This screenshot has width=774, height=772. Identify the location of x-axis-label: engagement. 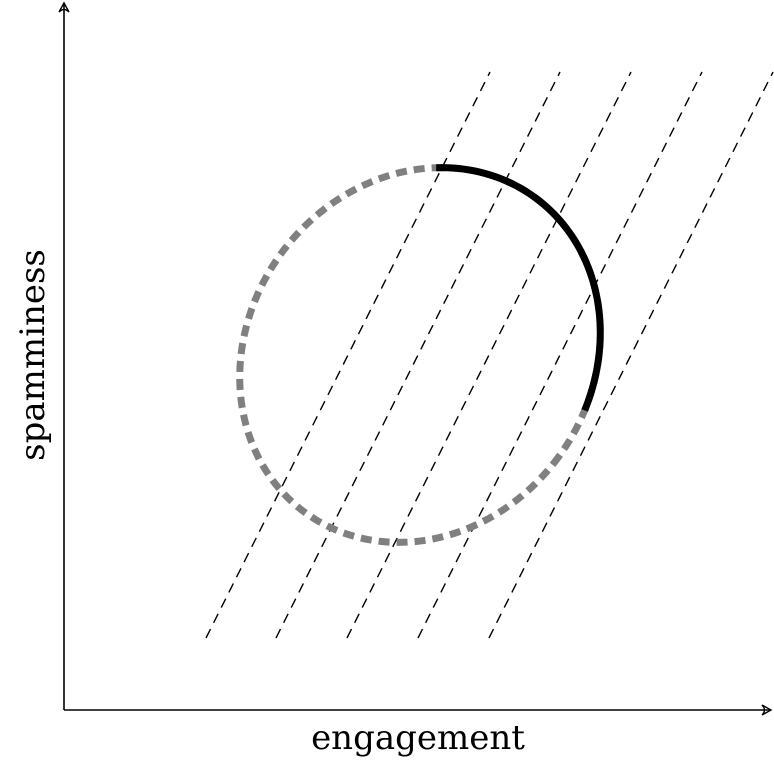
(418, 738).